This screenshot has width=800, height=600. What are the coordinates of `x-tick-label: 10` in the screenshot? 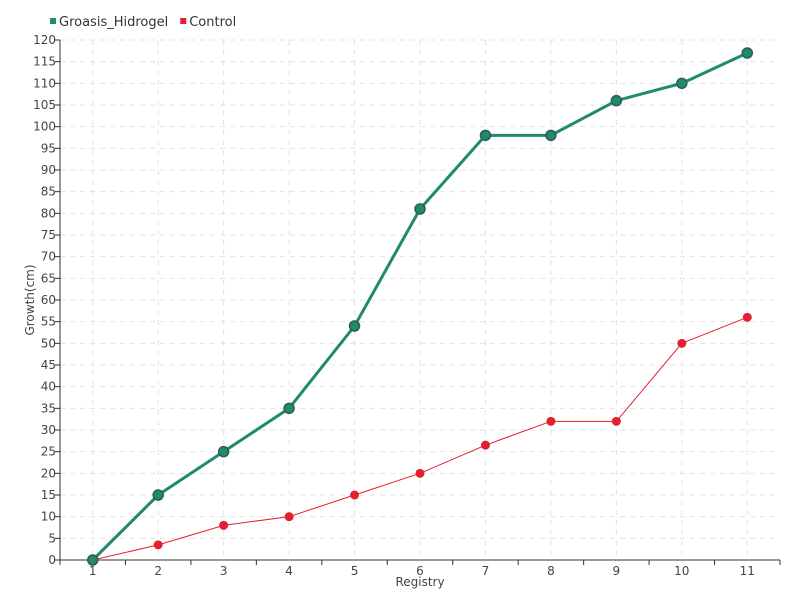 It's located at (681, 571).